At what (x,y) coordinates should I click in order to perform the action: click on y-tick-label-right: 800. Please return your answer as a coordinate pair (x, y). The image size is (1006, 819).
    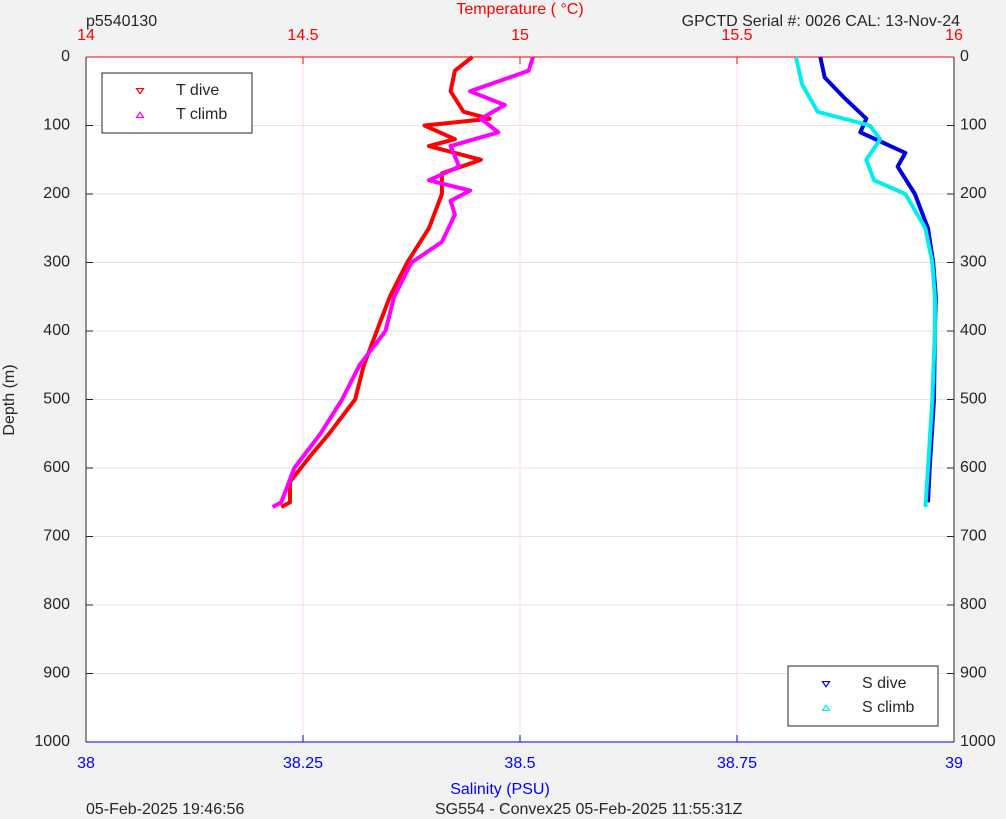
    Looking at the image, I should click on (973, 604).